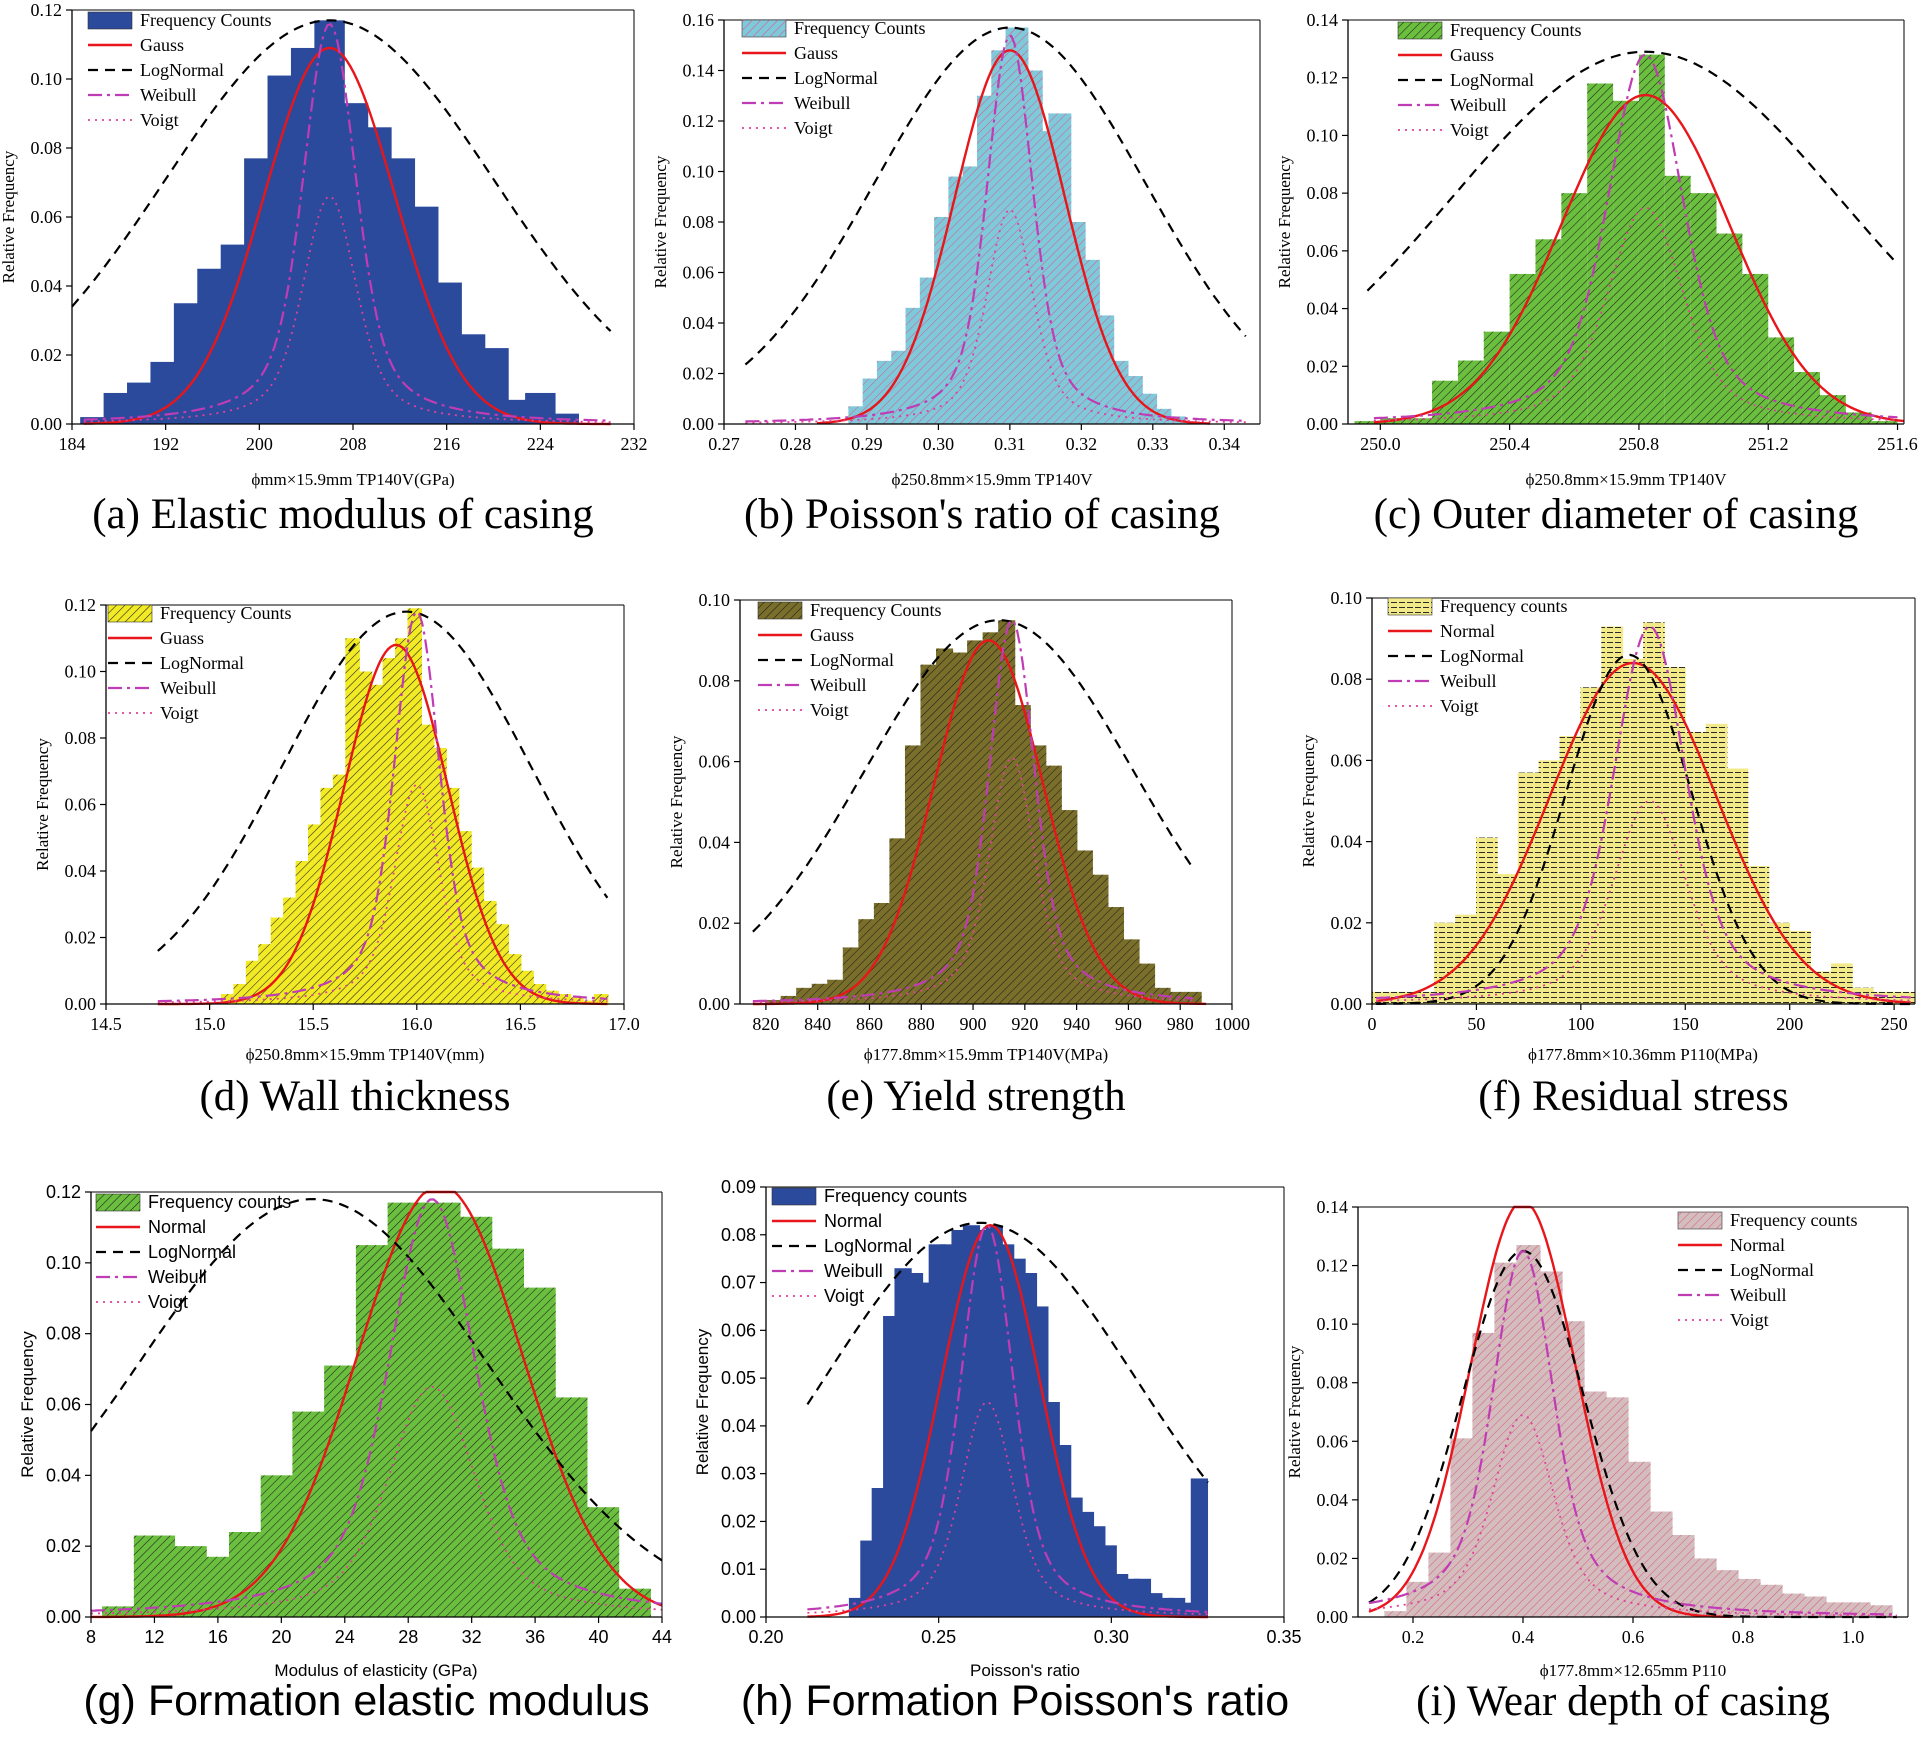 The width and height of the screenshot is (1925, 1742). I want to click on panel-caption: (h) Formation Poisson's ratio, so click(1015, 1701).